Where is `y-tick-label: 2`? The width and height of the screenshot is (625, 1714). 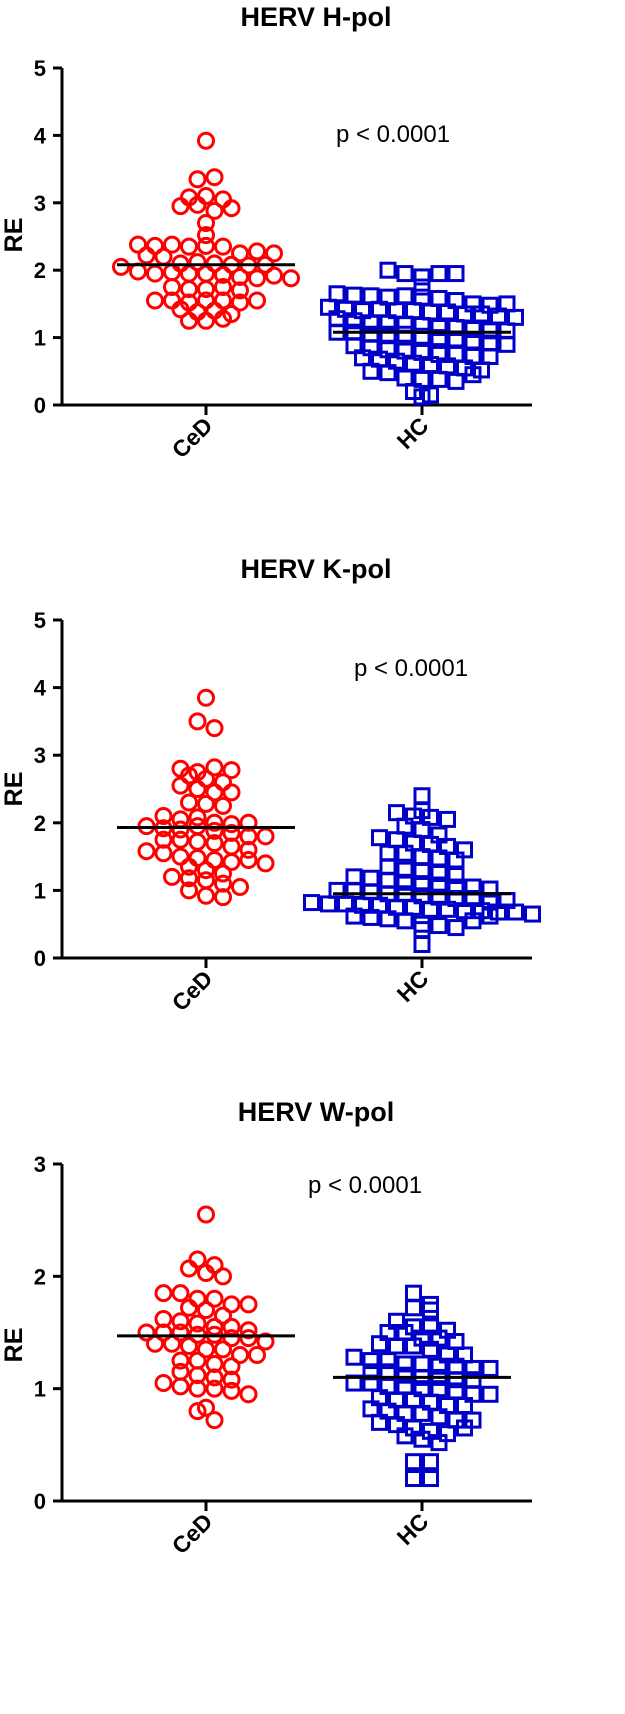
y-tick-label: 2 is located at coordinates (40, 270).